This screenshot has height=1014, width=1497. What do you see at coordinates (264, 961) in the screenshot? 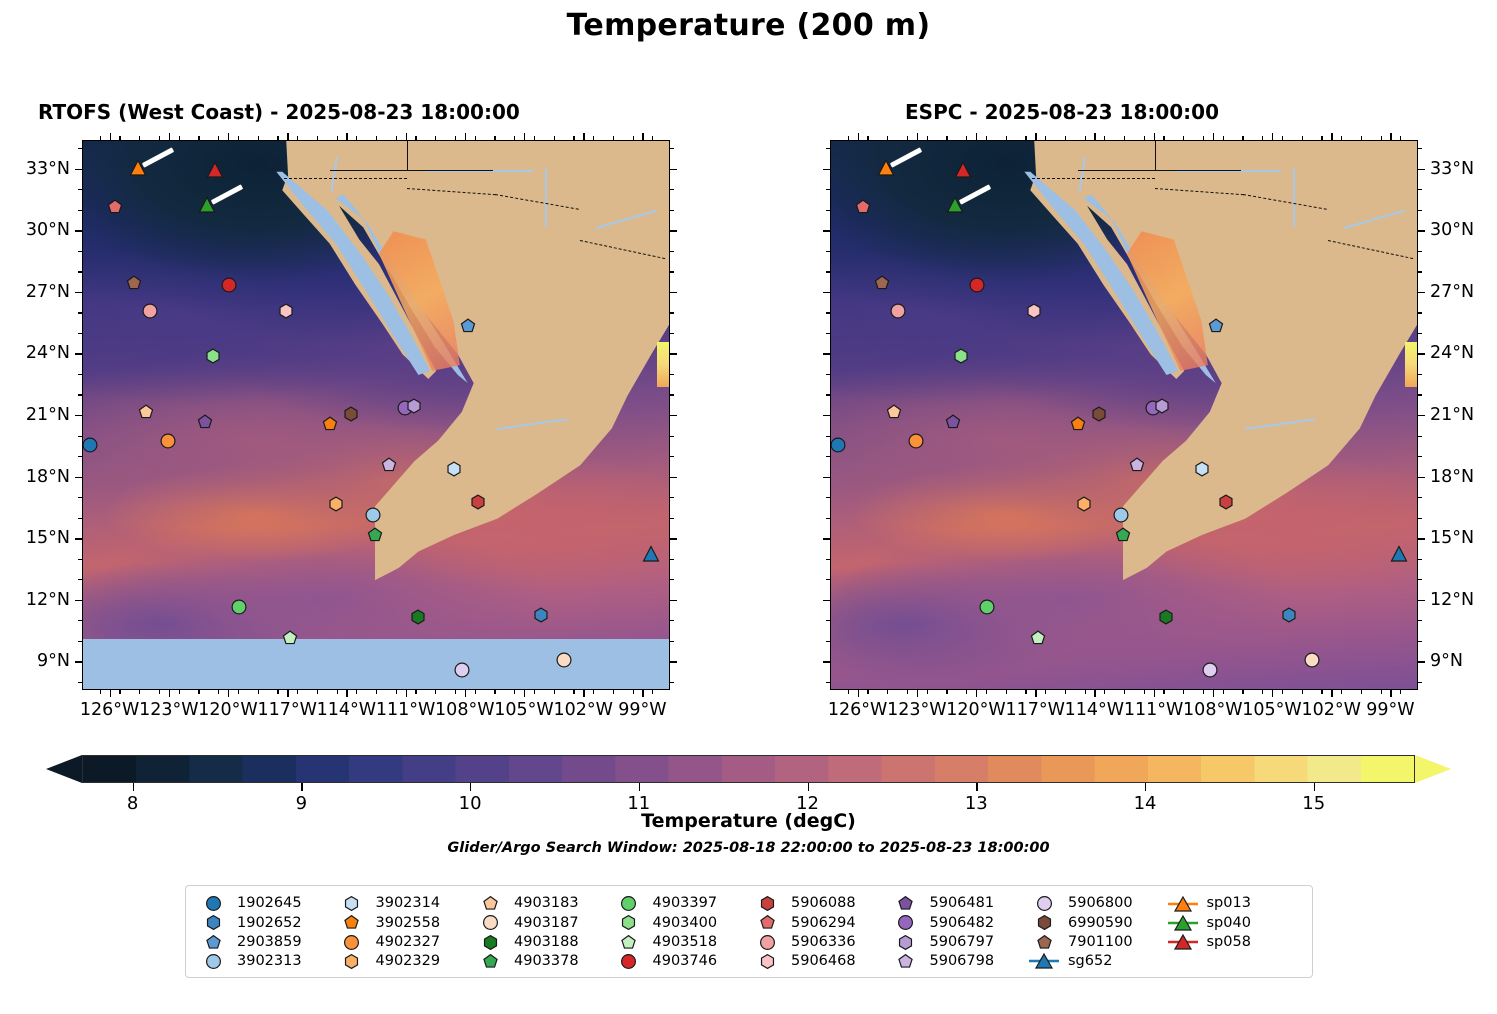
I see `legend-item-3902313: 3902313` at bounding box center [264, 961].